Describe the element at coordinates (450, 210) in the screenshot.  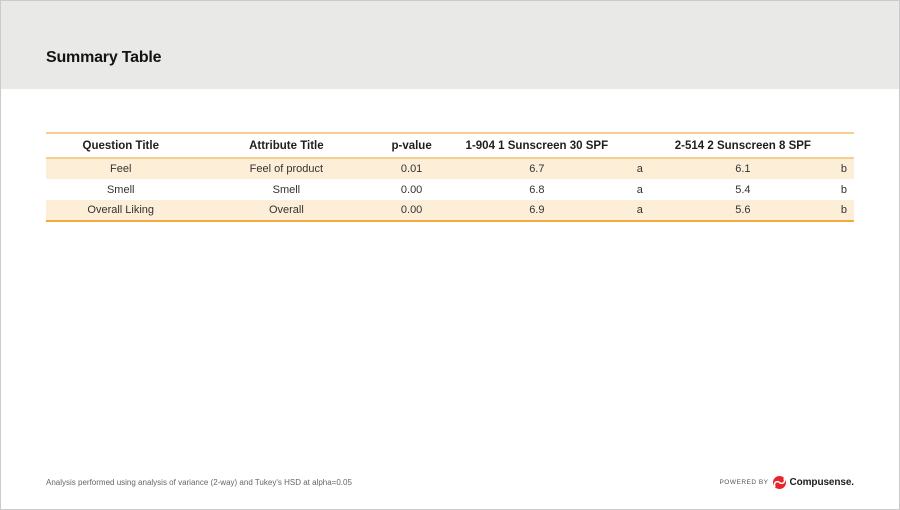
I see `table-row: Overall Liking Overall 0.00 6.9 a 5.6 b` at that location.